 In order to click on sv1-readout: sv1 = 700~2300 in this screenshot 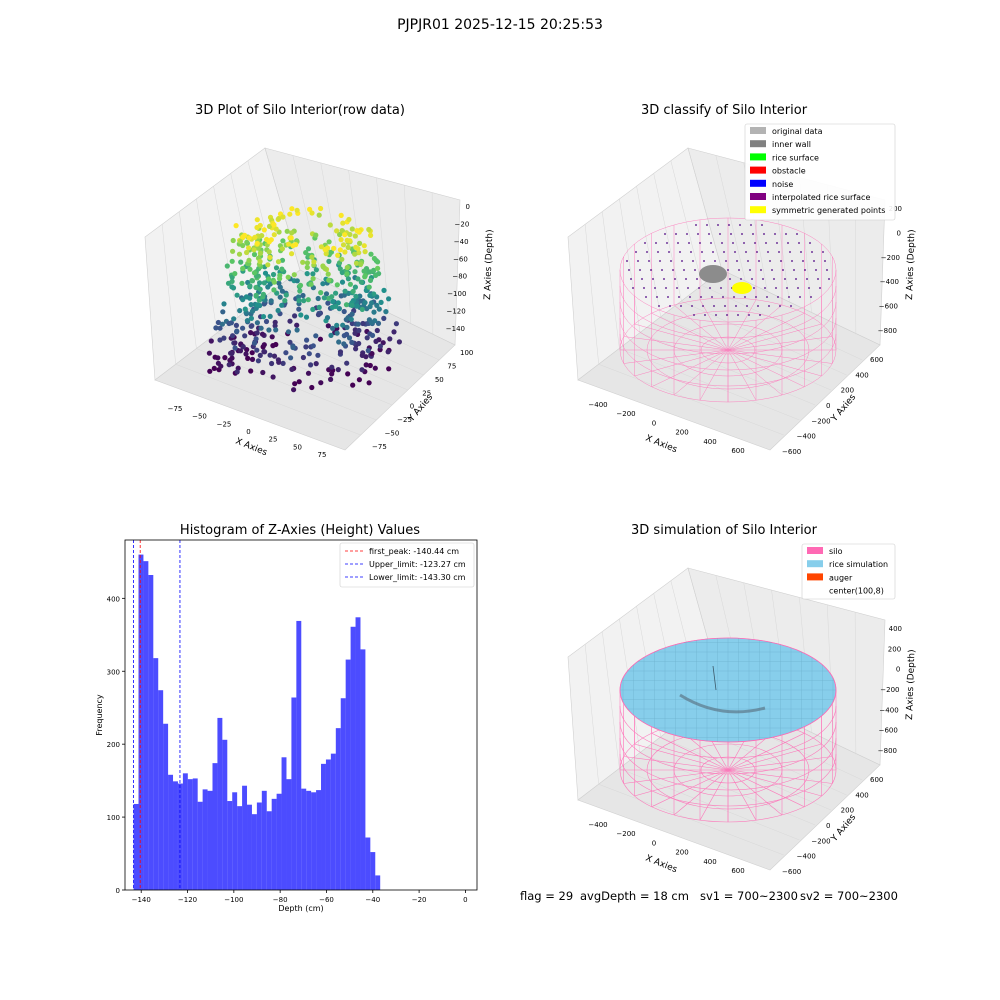, I will do `click(749, 896)`.